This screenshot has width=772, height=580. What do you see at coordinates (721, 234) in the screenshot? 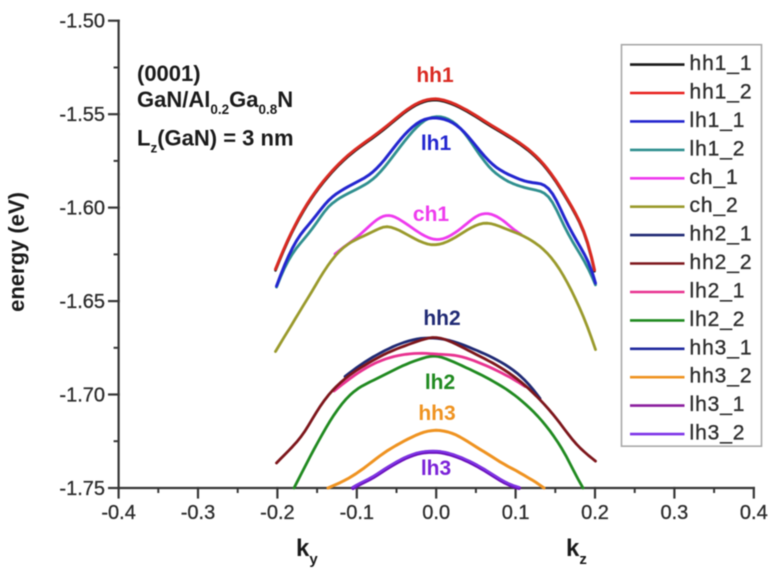
I see `svg-text: hh2_1` at bounding box center [721, 234].